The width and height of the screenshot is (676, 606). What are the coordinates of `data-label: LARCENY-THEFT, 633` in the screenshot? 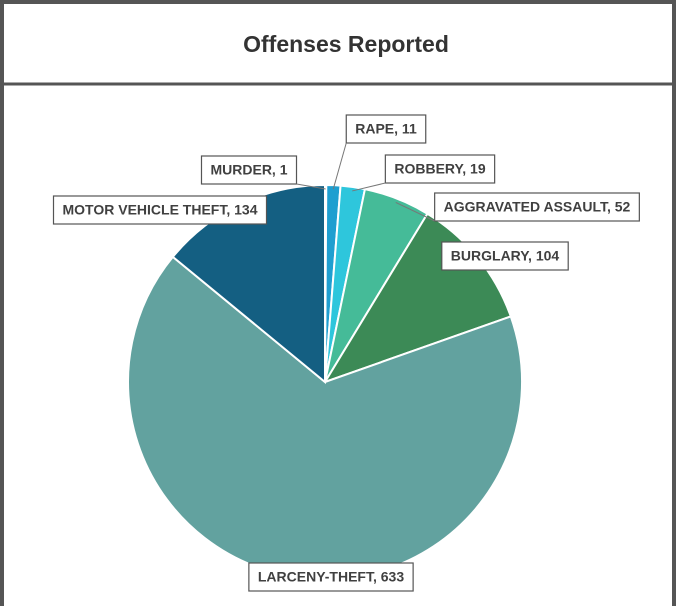 It's located at (331, 577).